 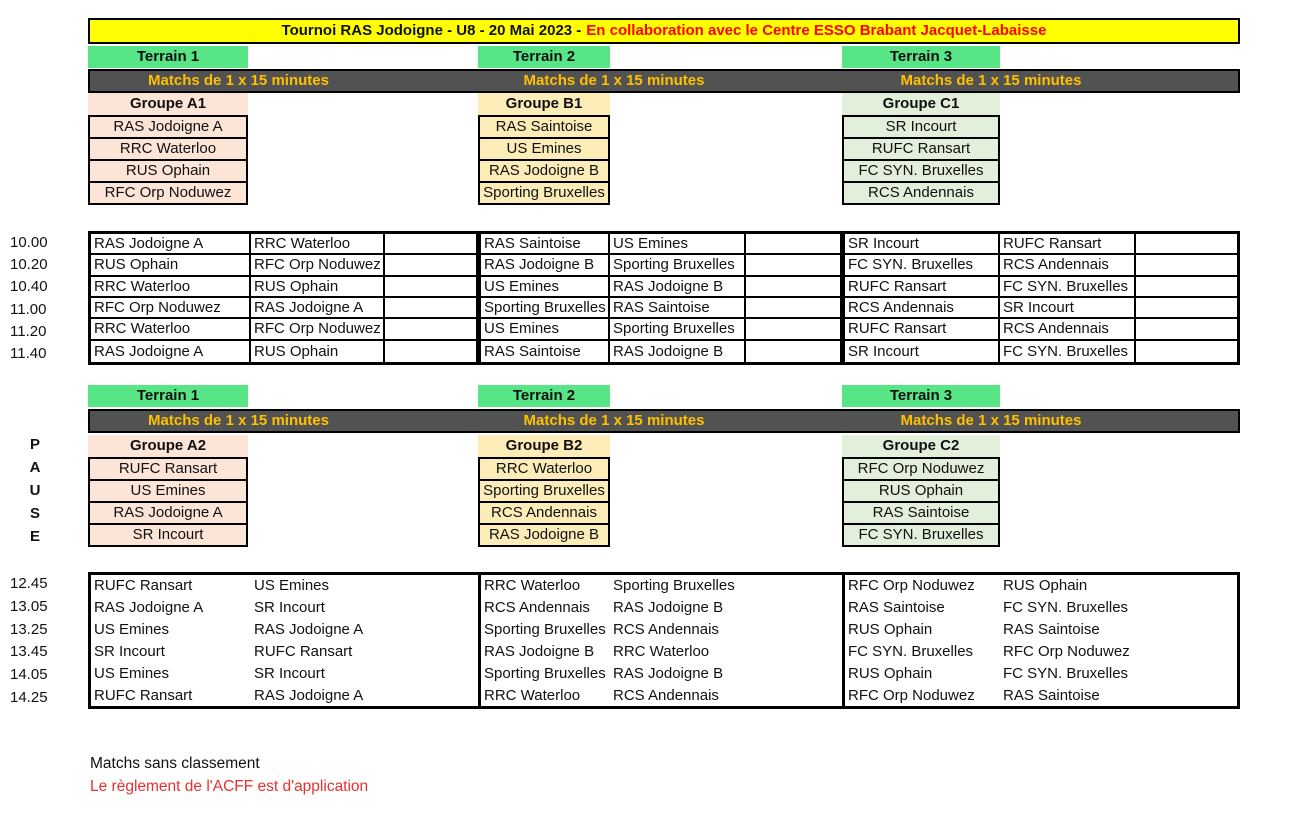 What do you see at coordinates (29, 698) in the screenshot?
I see `time-label: 14.25` at bounding box center [29, 698].